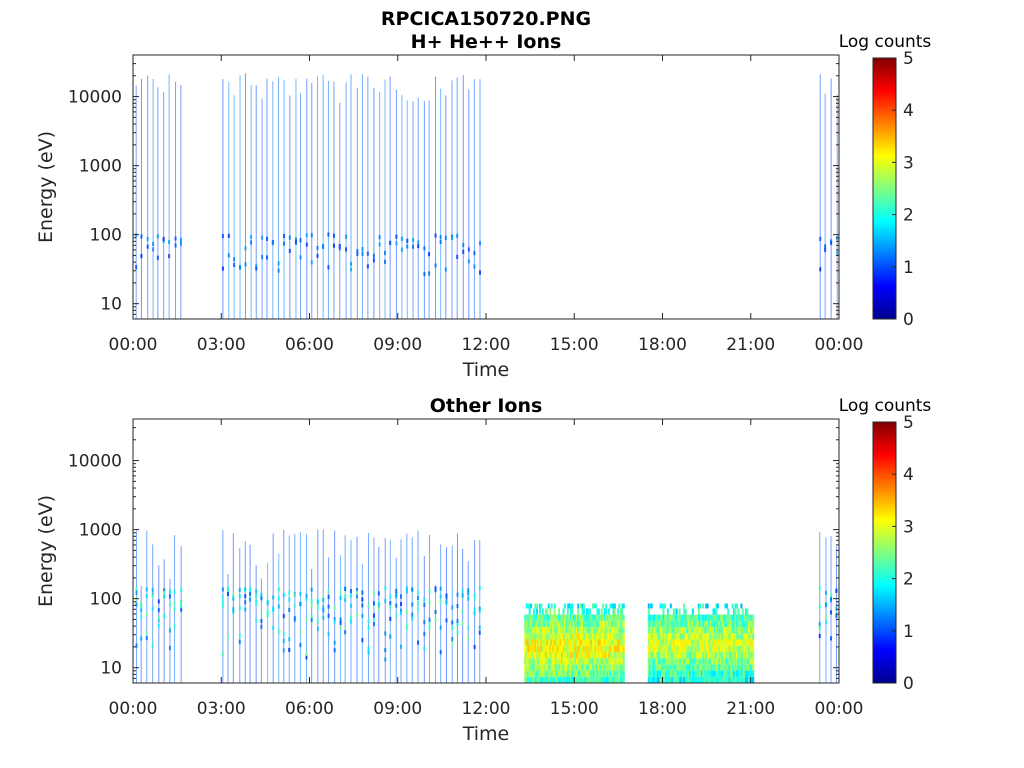 This screenshot has height=768, width=1024. Describe the element at coordinates (908, 632) in the screenshot. I see `colorbar-tick-label: 1` at that location.